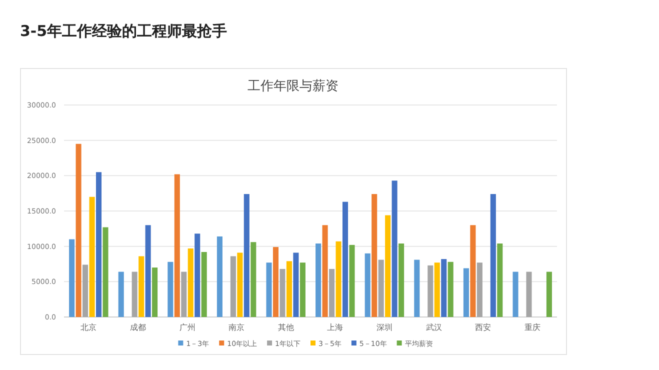 The width and height of the screenshot is (659, 370). I want to click on x-tick-label: 重庆, so click(532, 327).